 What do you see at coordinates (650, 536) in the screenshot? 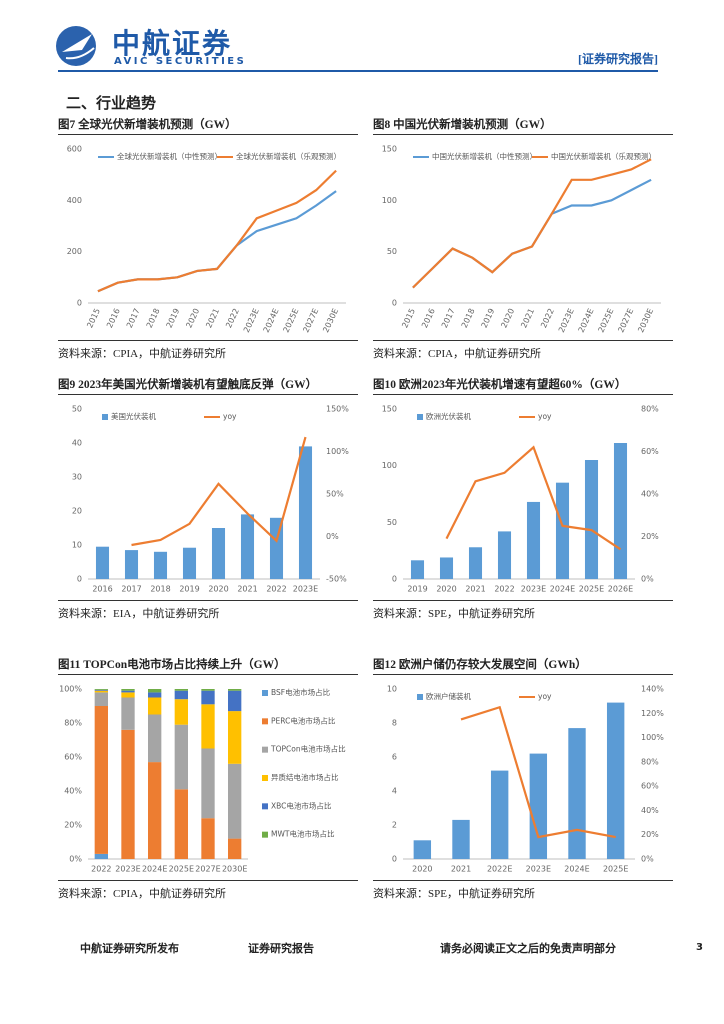
I see `y2-tick-label: 20%` at bounding box center [650, 536].